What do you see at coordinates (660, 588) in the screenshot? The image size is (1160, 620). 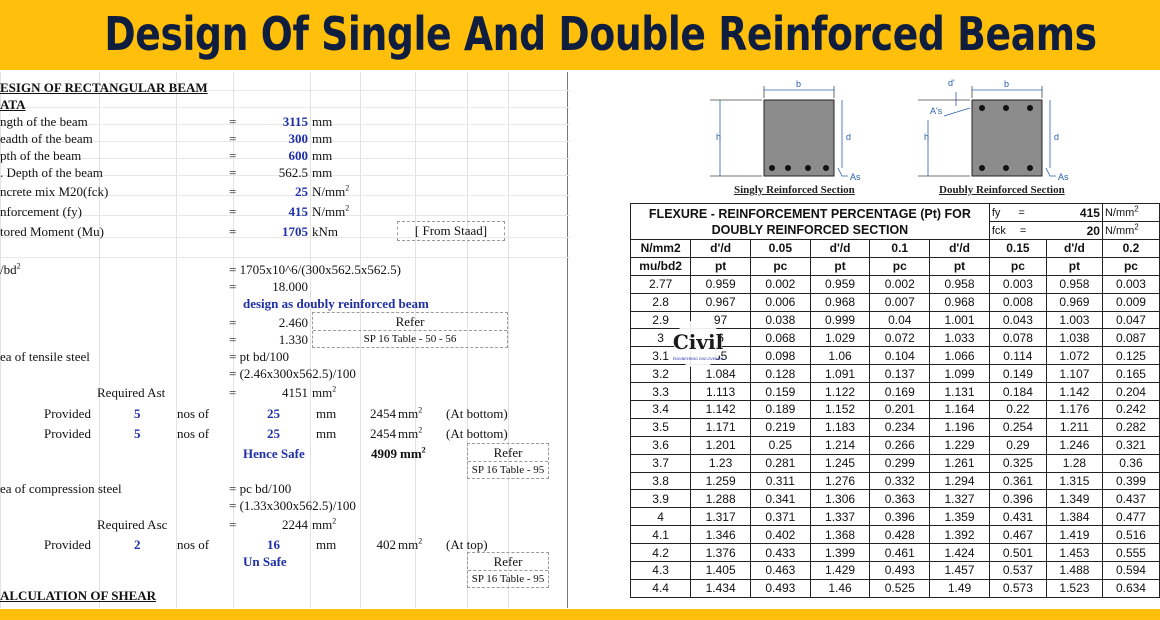 I see `mu-bd2-cell: 4.4` at bounding box center [660, 588].